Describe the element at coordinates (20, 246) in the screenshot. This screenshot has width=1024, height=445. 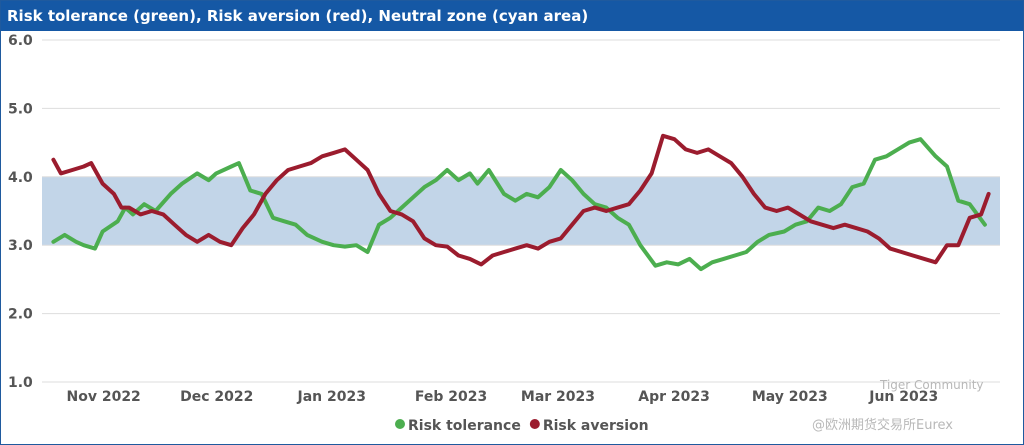
I see `y-tick-label: 3.0` at that location.